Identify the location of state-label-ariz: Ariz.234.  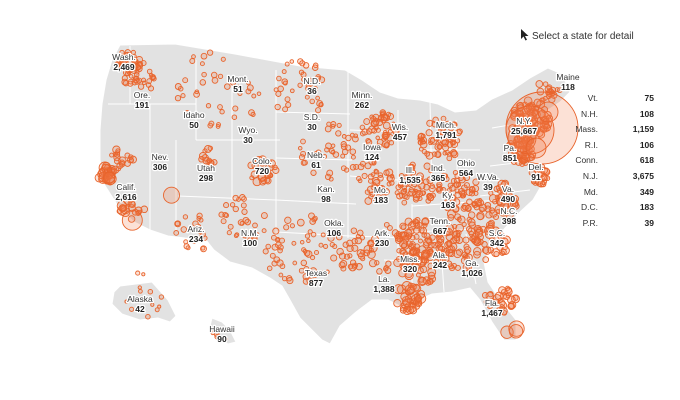
(196, 234).